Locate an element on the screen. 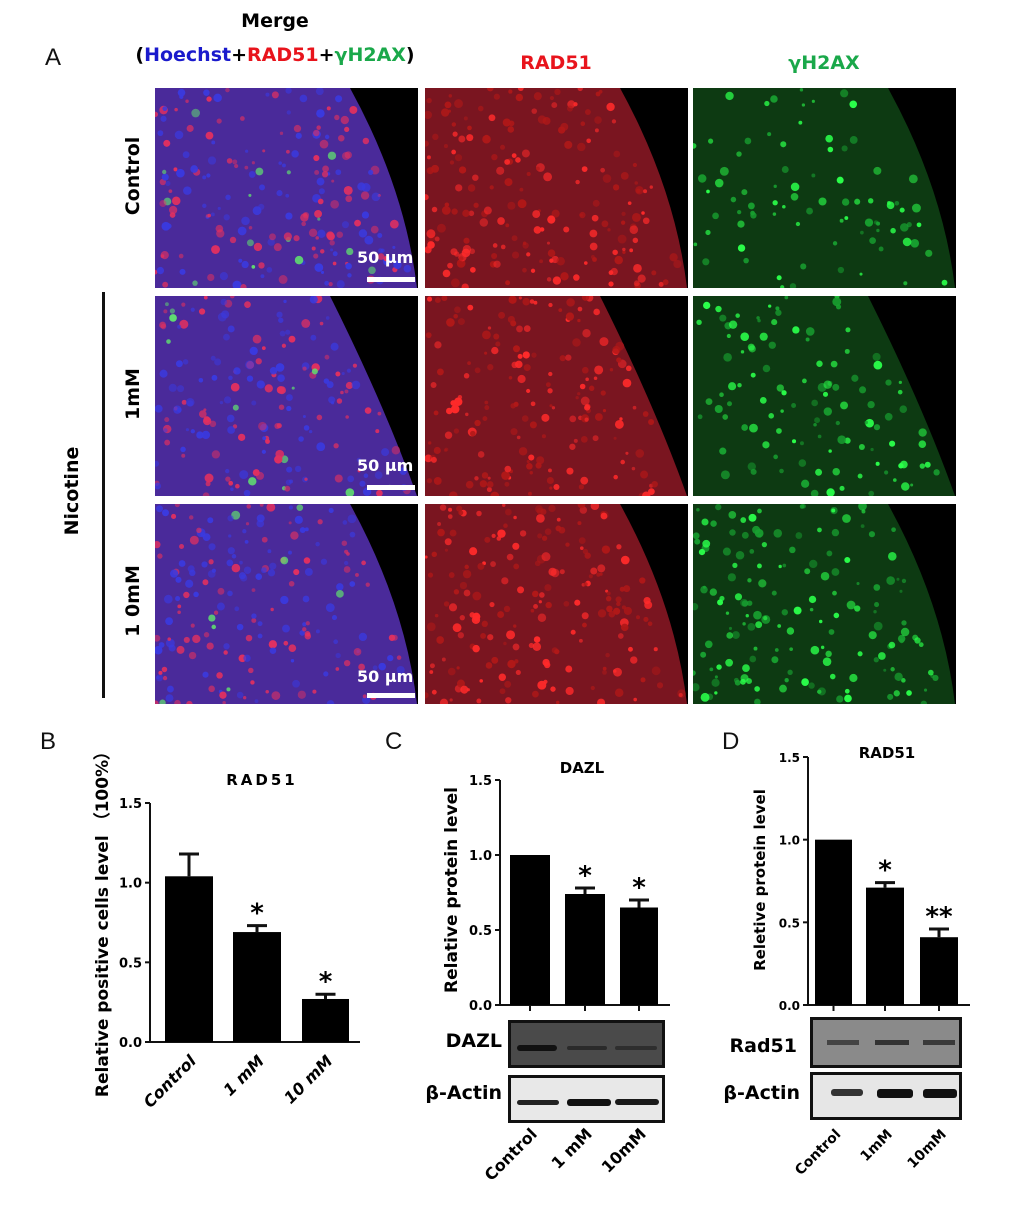 This screenshot has width=1020, height=1208. significance-marker: * is located at coordinates (885, 871).